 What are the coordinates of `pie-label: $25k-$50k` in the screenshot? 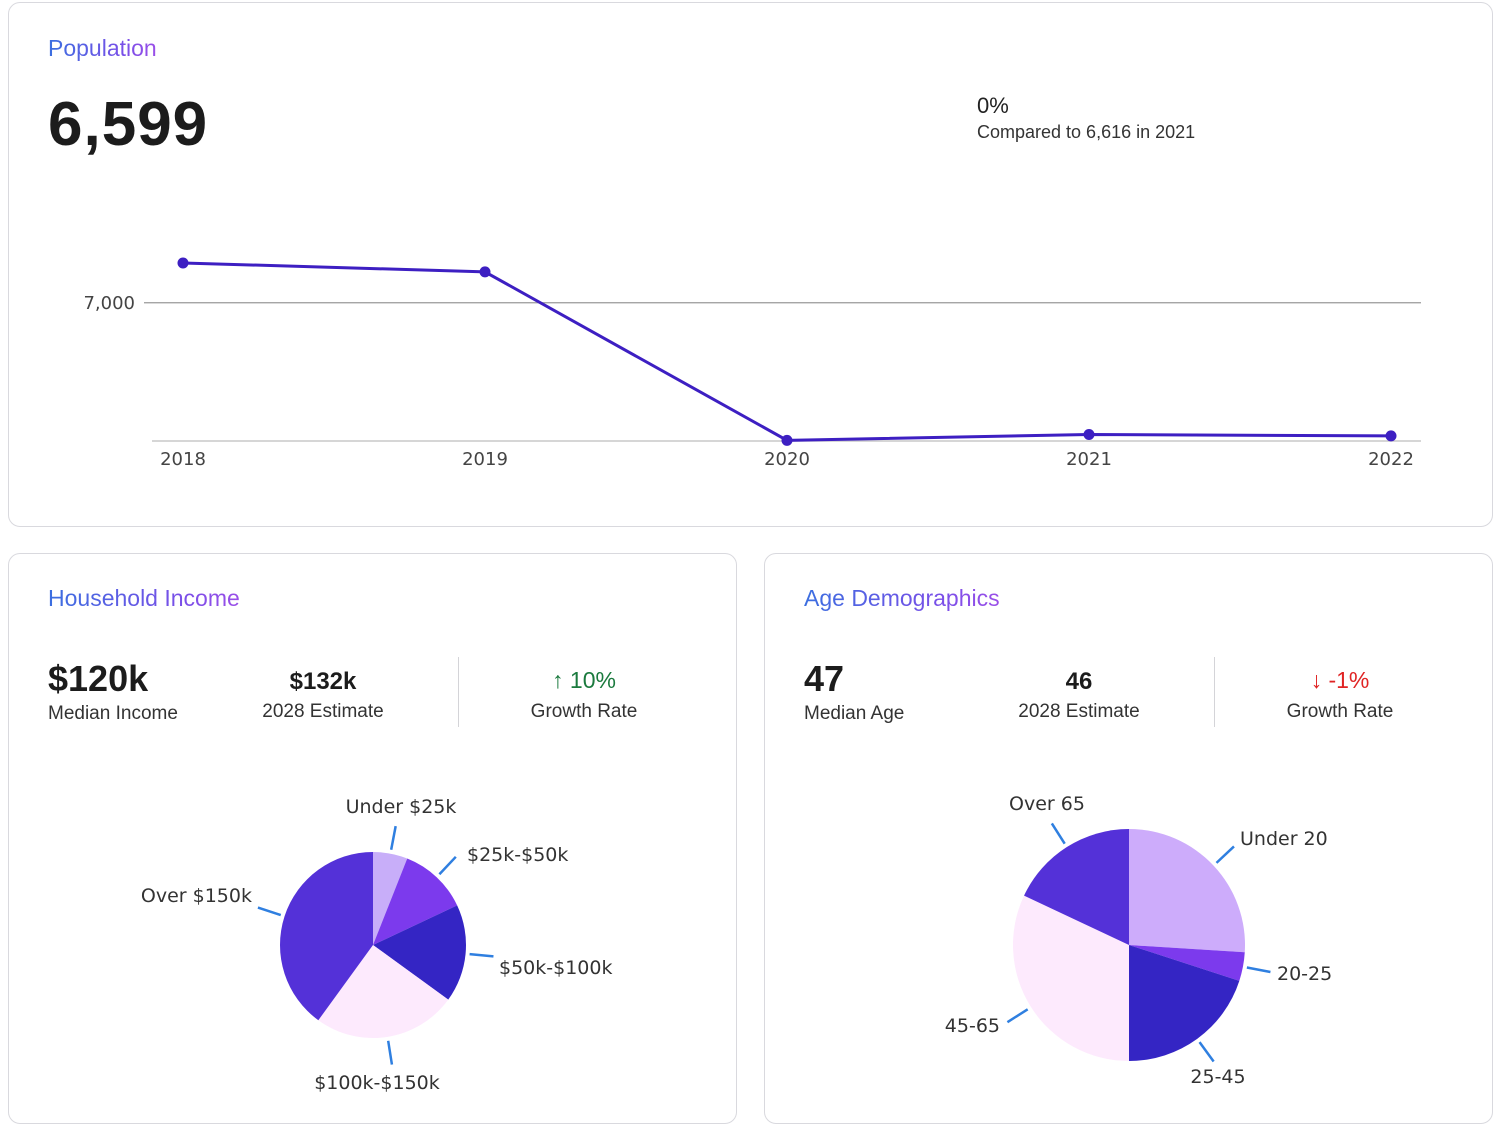 It's located at (517, 855).